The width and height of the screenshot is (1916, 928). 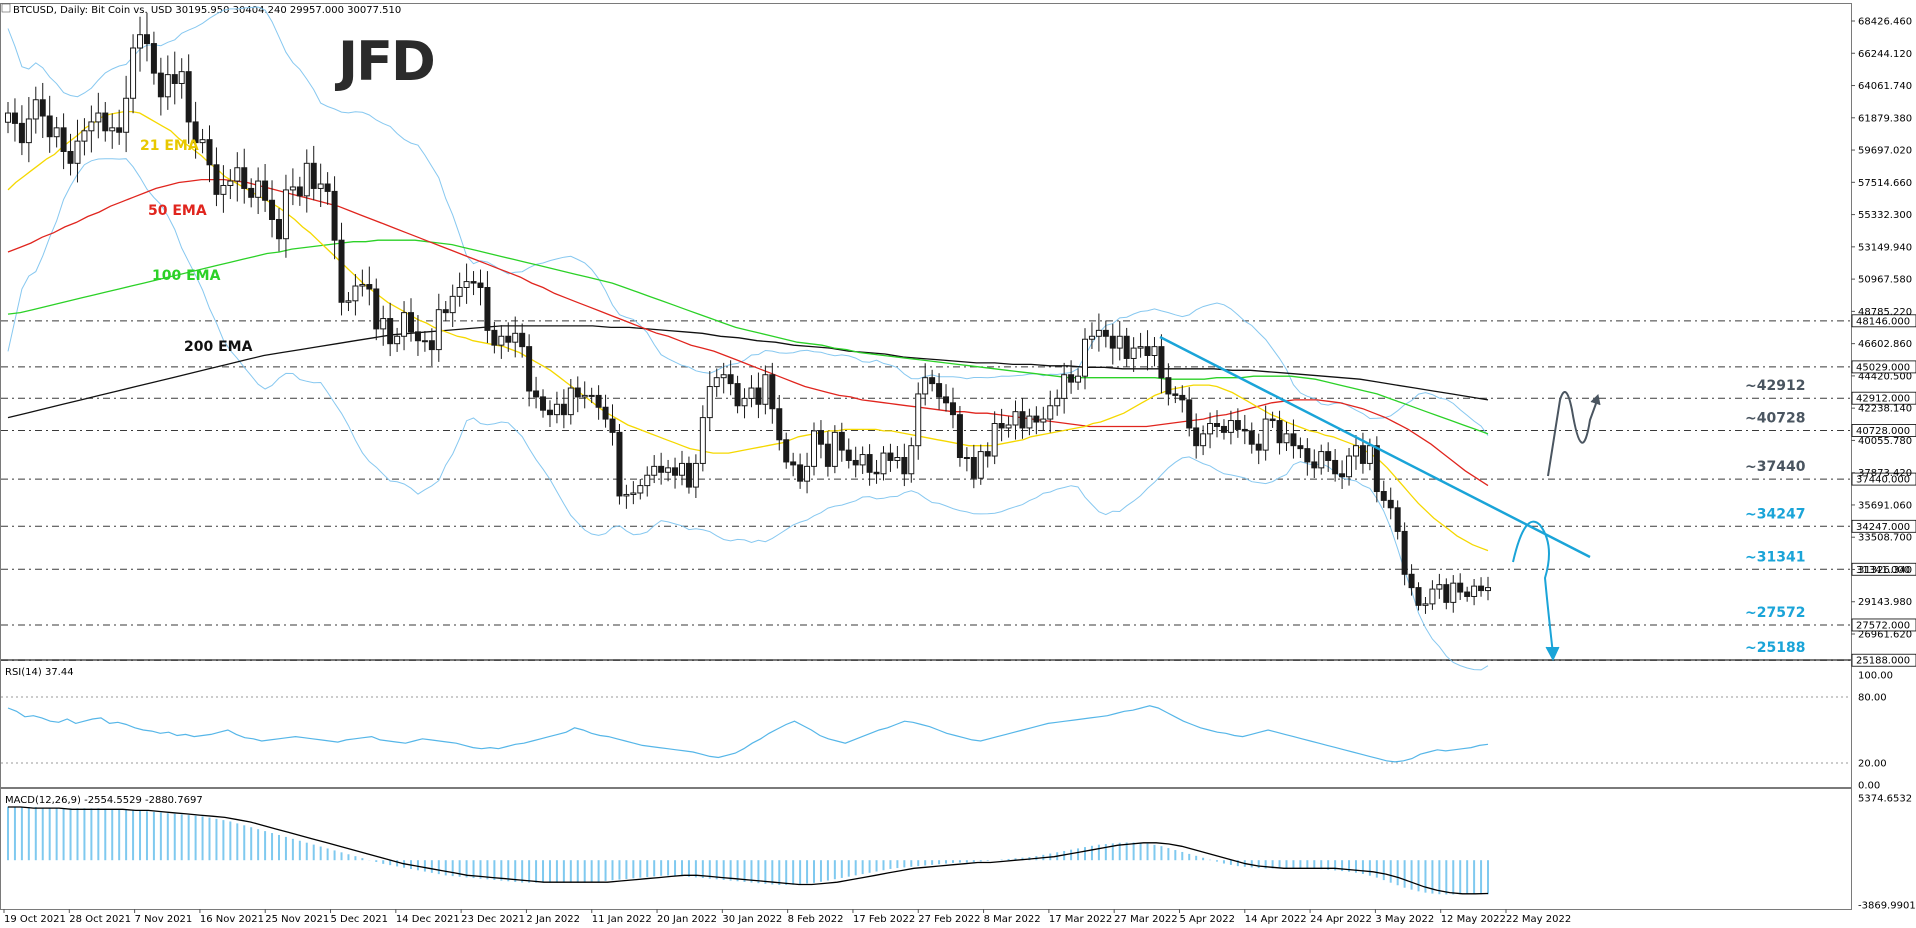 What do you see at coordinates (1885, 215) in the screenshot?
I see `price-tick-label: 55332.300` at bounding box center [1885, 215].